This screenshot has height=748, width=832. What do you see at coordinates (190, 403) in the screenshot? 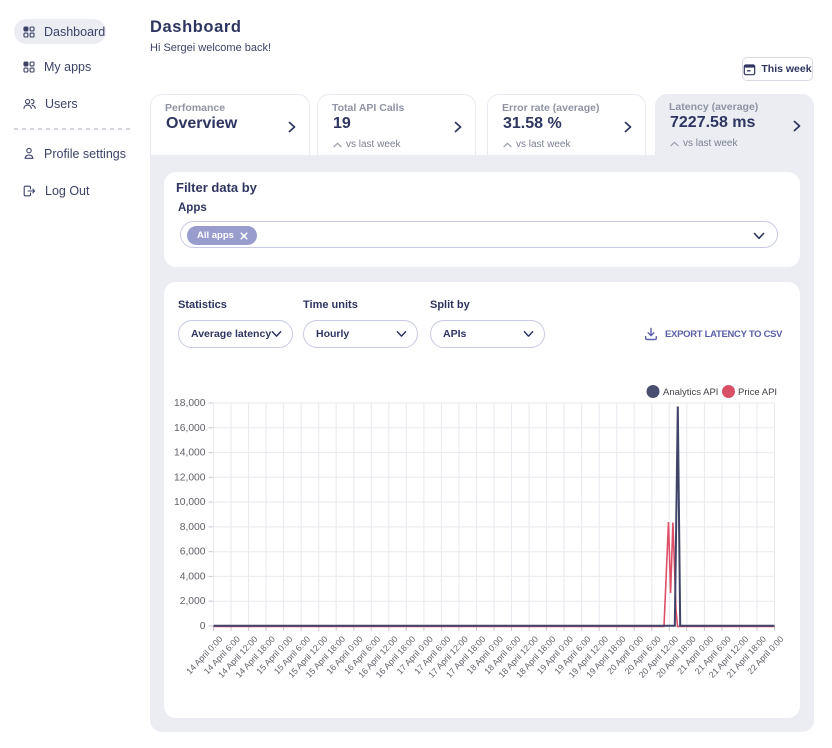
I see `svg-text: 18,000` at bounding box center [190, 403].